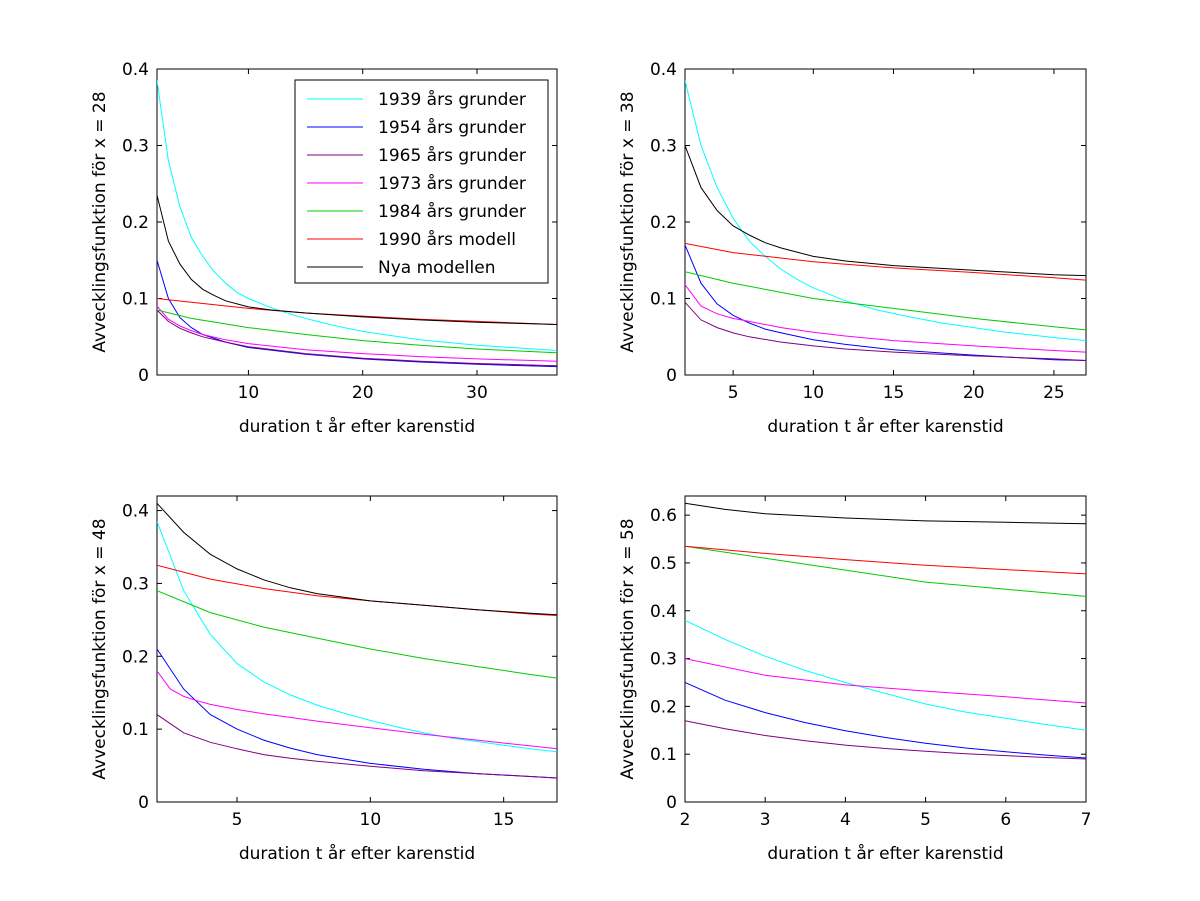 The image size is (1200, 901). Describe the element at coordinates (845, 820) in the screenshot. I see `x-tick-label: 4` at that location.